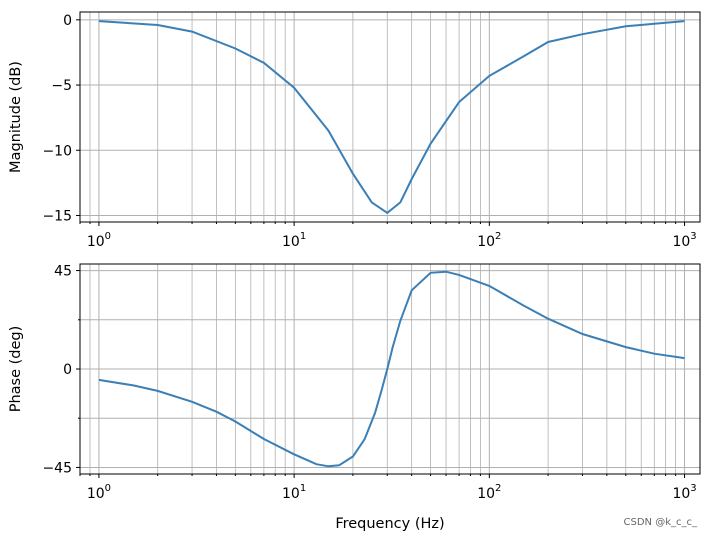 The image size is (713, 538). I want to click on watermark-text: CSDN @k_c_c_, so click(660, 522).